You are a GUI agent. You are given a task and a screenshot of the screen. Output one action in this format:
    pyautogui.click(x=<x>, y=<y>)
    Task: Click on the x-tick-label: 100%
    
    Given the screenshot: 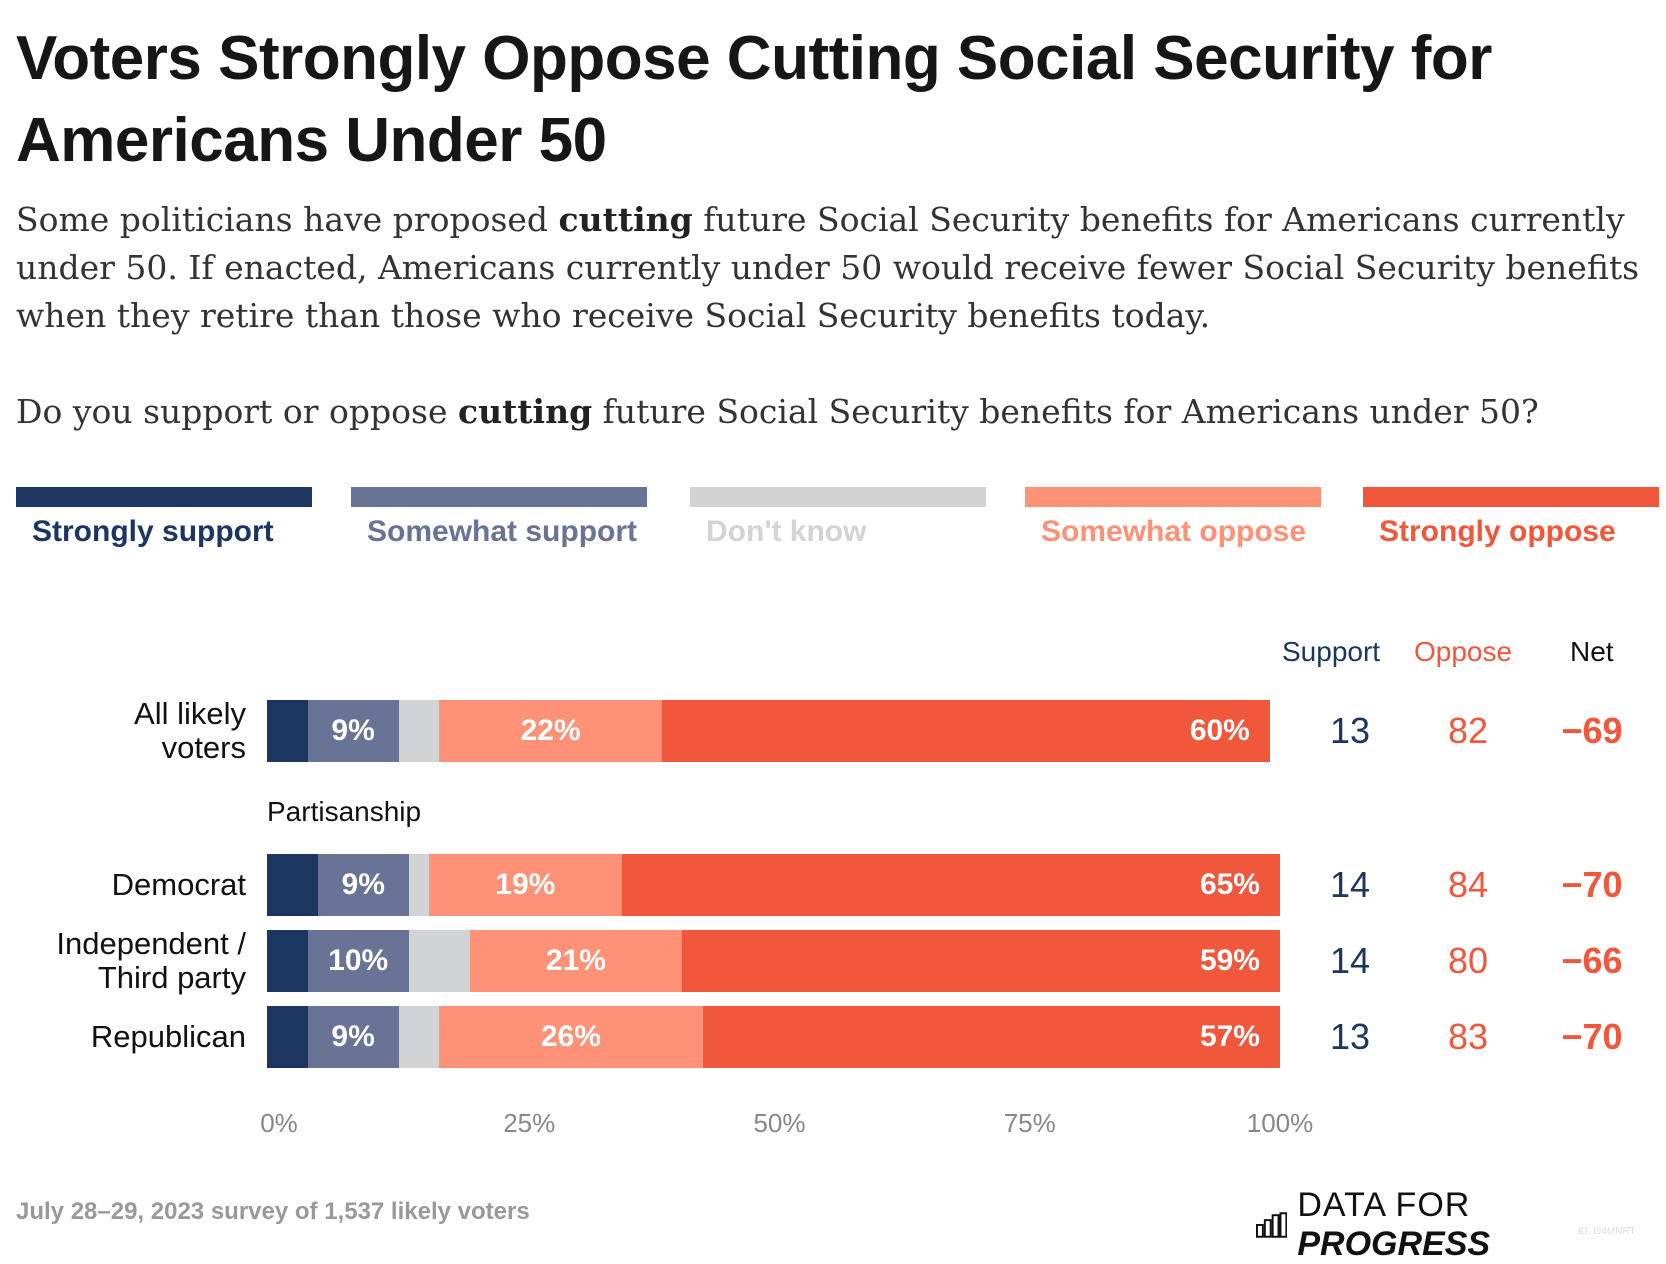 What is the action you would take?
    pyautogui.click(x=1280, y=1123)
    